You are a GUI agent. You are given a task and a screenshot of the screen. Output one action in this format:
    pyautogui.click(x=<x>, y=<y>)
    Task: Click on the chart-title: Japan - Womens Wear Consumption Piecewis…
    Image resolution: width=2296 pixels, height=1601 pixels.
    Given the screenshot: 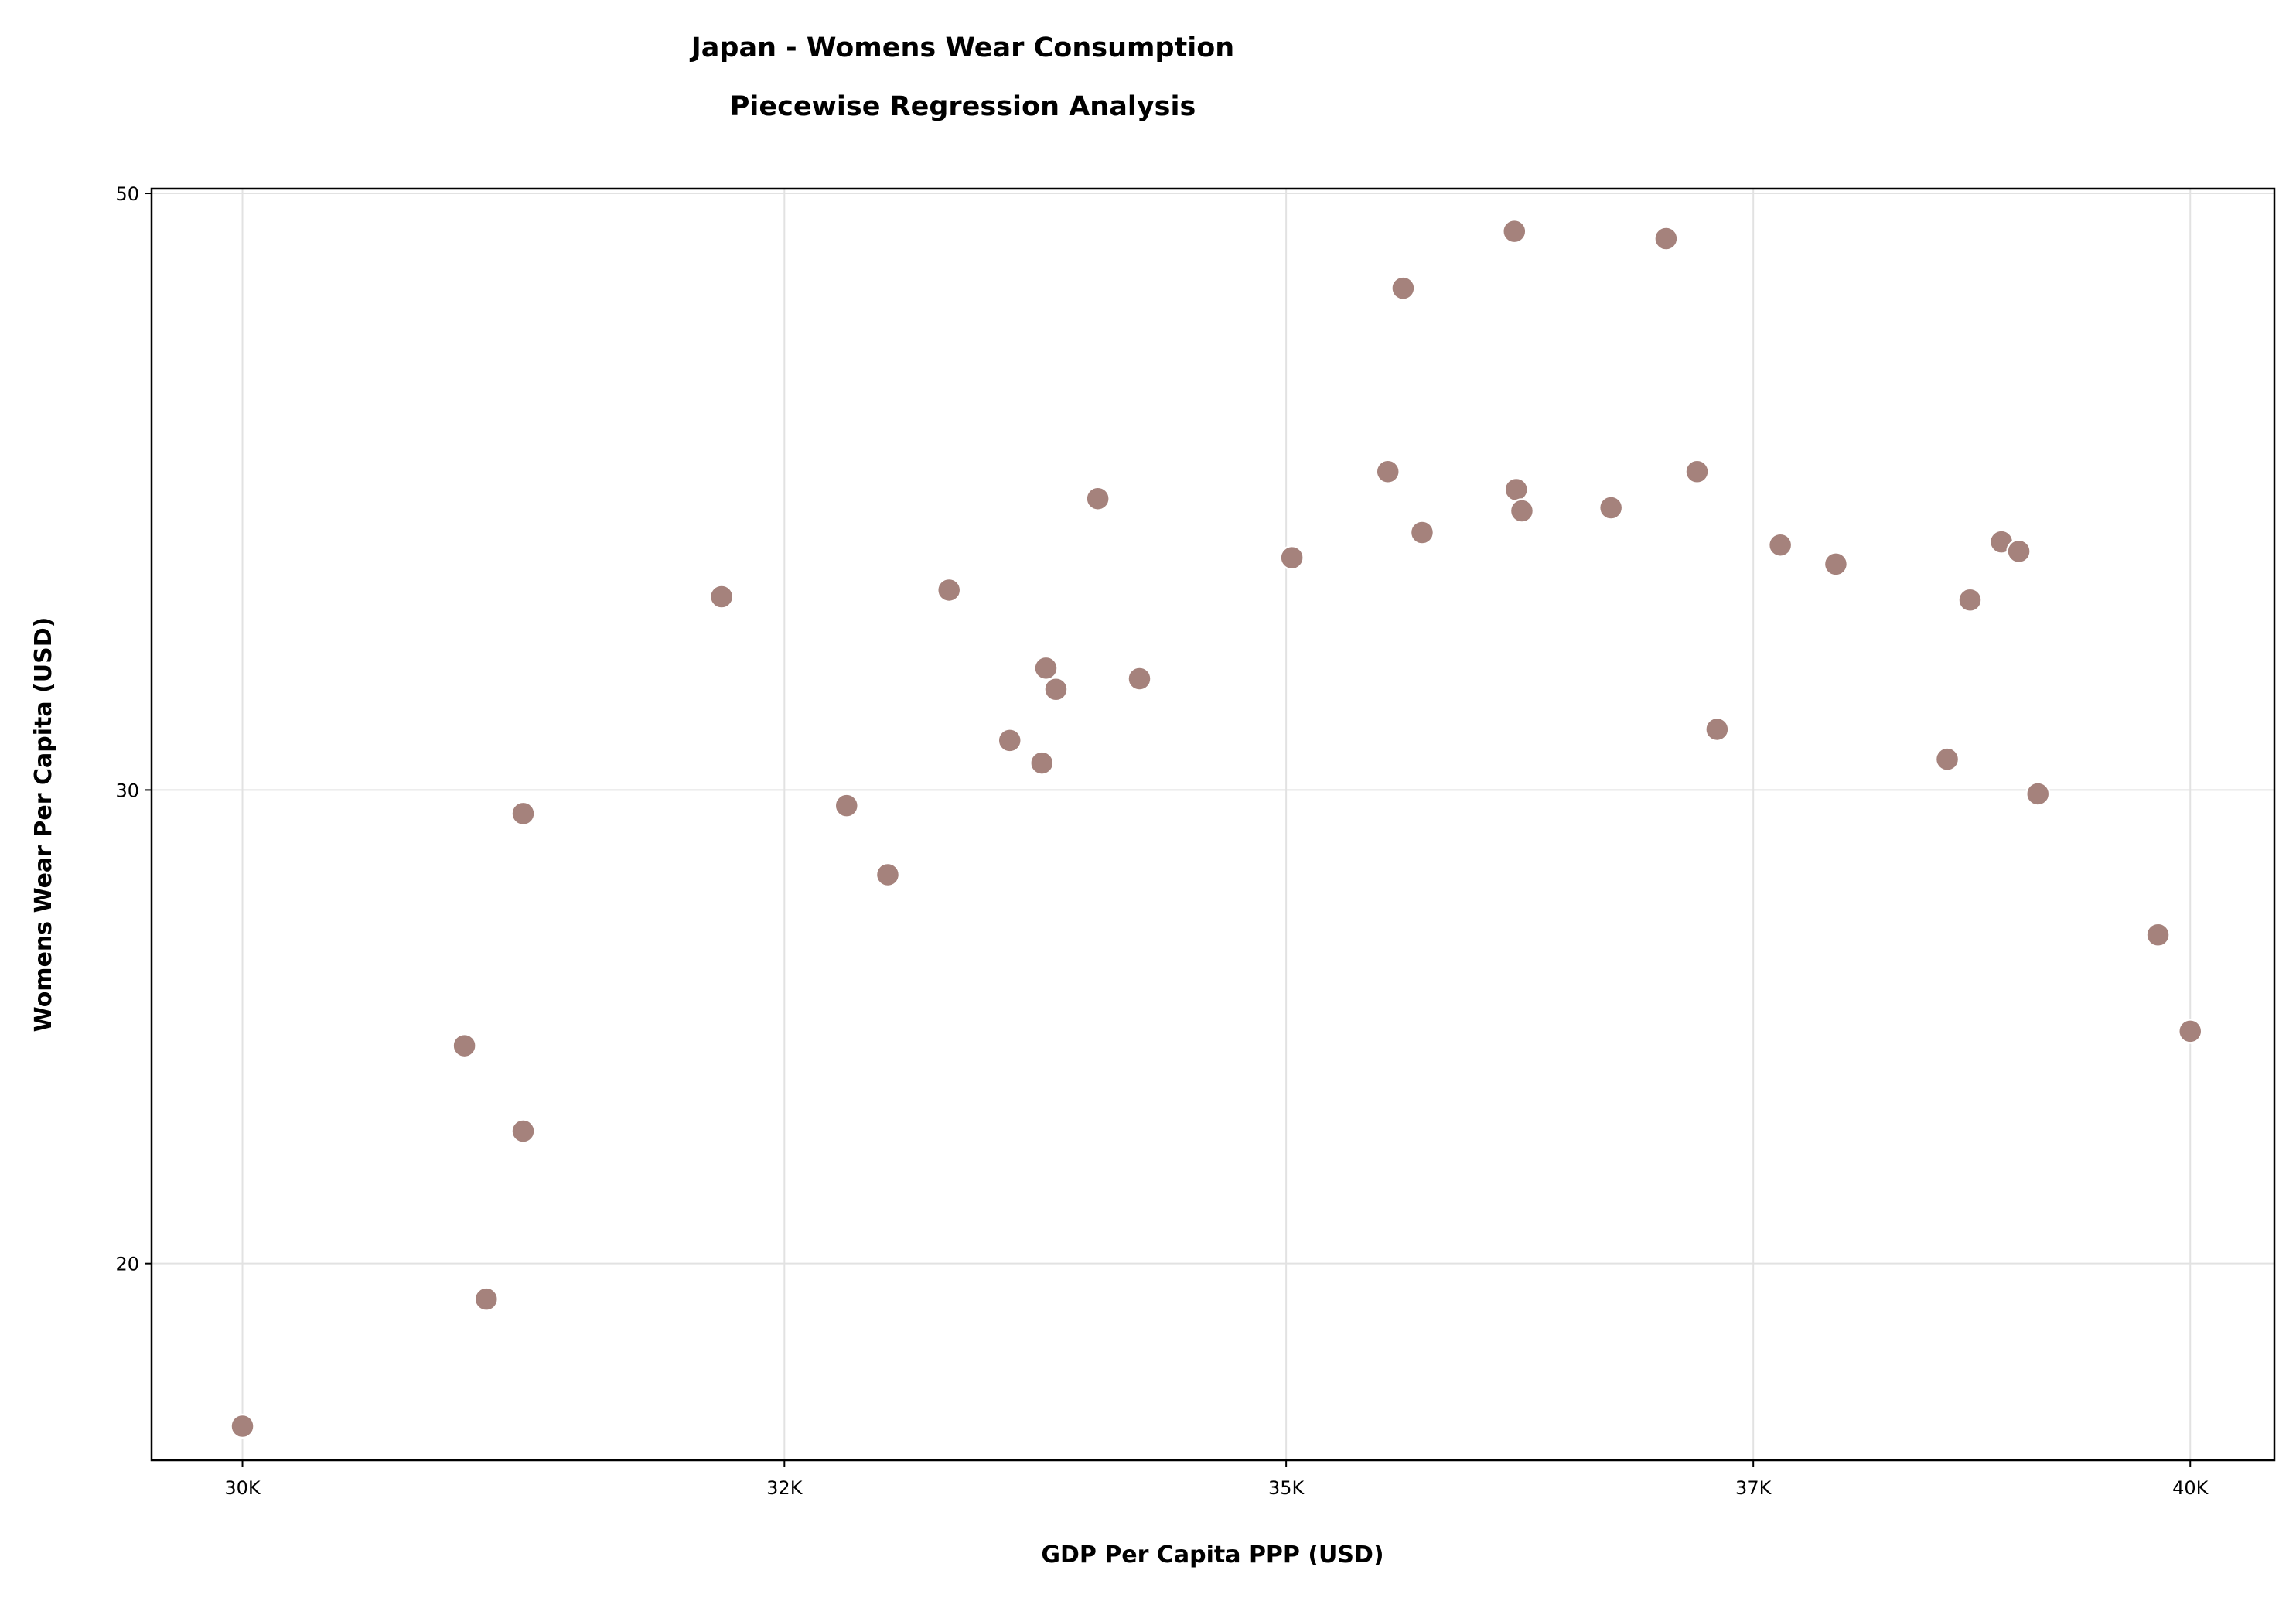 What is the action you would take?
    pyautogui.click(x=962, y=77)
    